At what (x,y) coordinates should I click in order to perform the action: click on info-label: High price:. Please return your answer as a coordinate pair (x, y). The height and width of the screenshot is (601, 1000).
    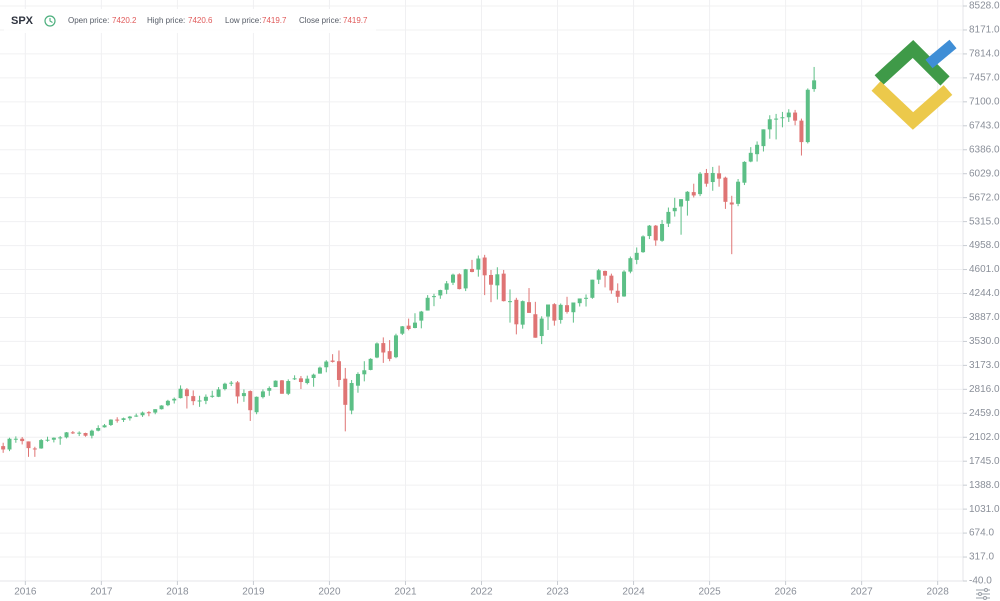
    Looking at the image, I should click on (166, 20).